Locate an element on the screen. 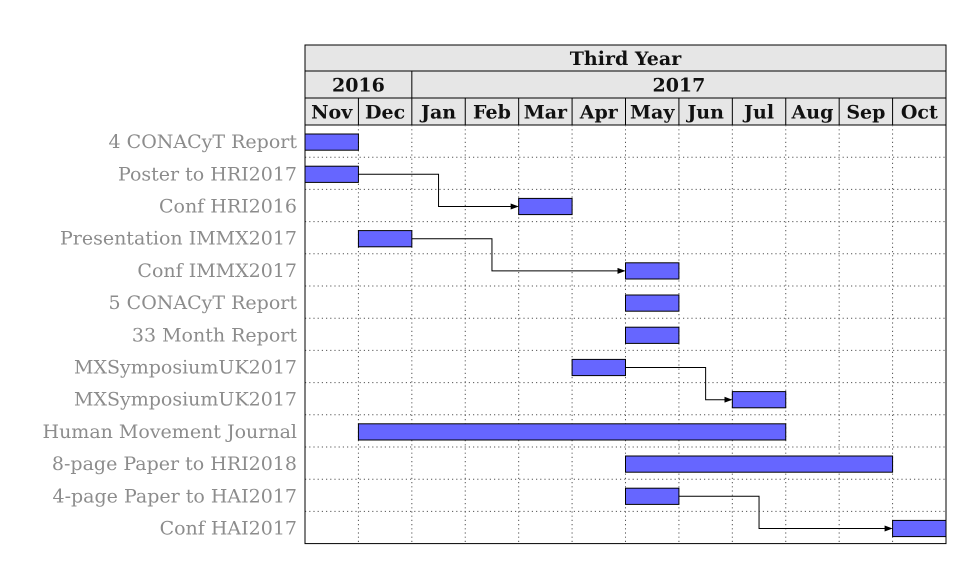 The image size is (976, 564). task-label: Human Movement Journal is located at coordinates (170, 432).